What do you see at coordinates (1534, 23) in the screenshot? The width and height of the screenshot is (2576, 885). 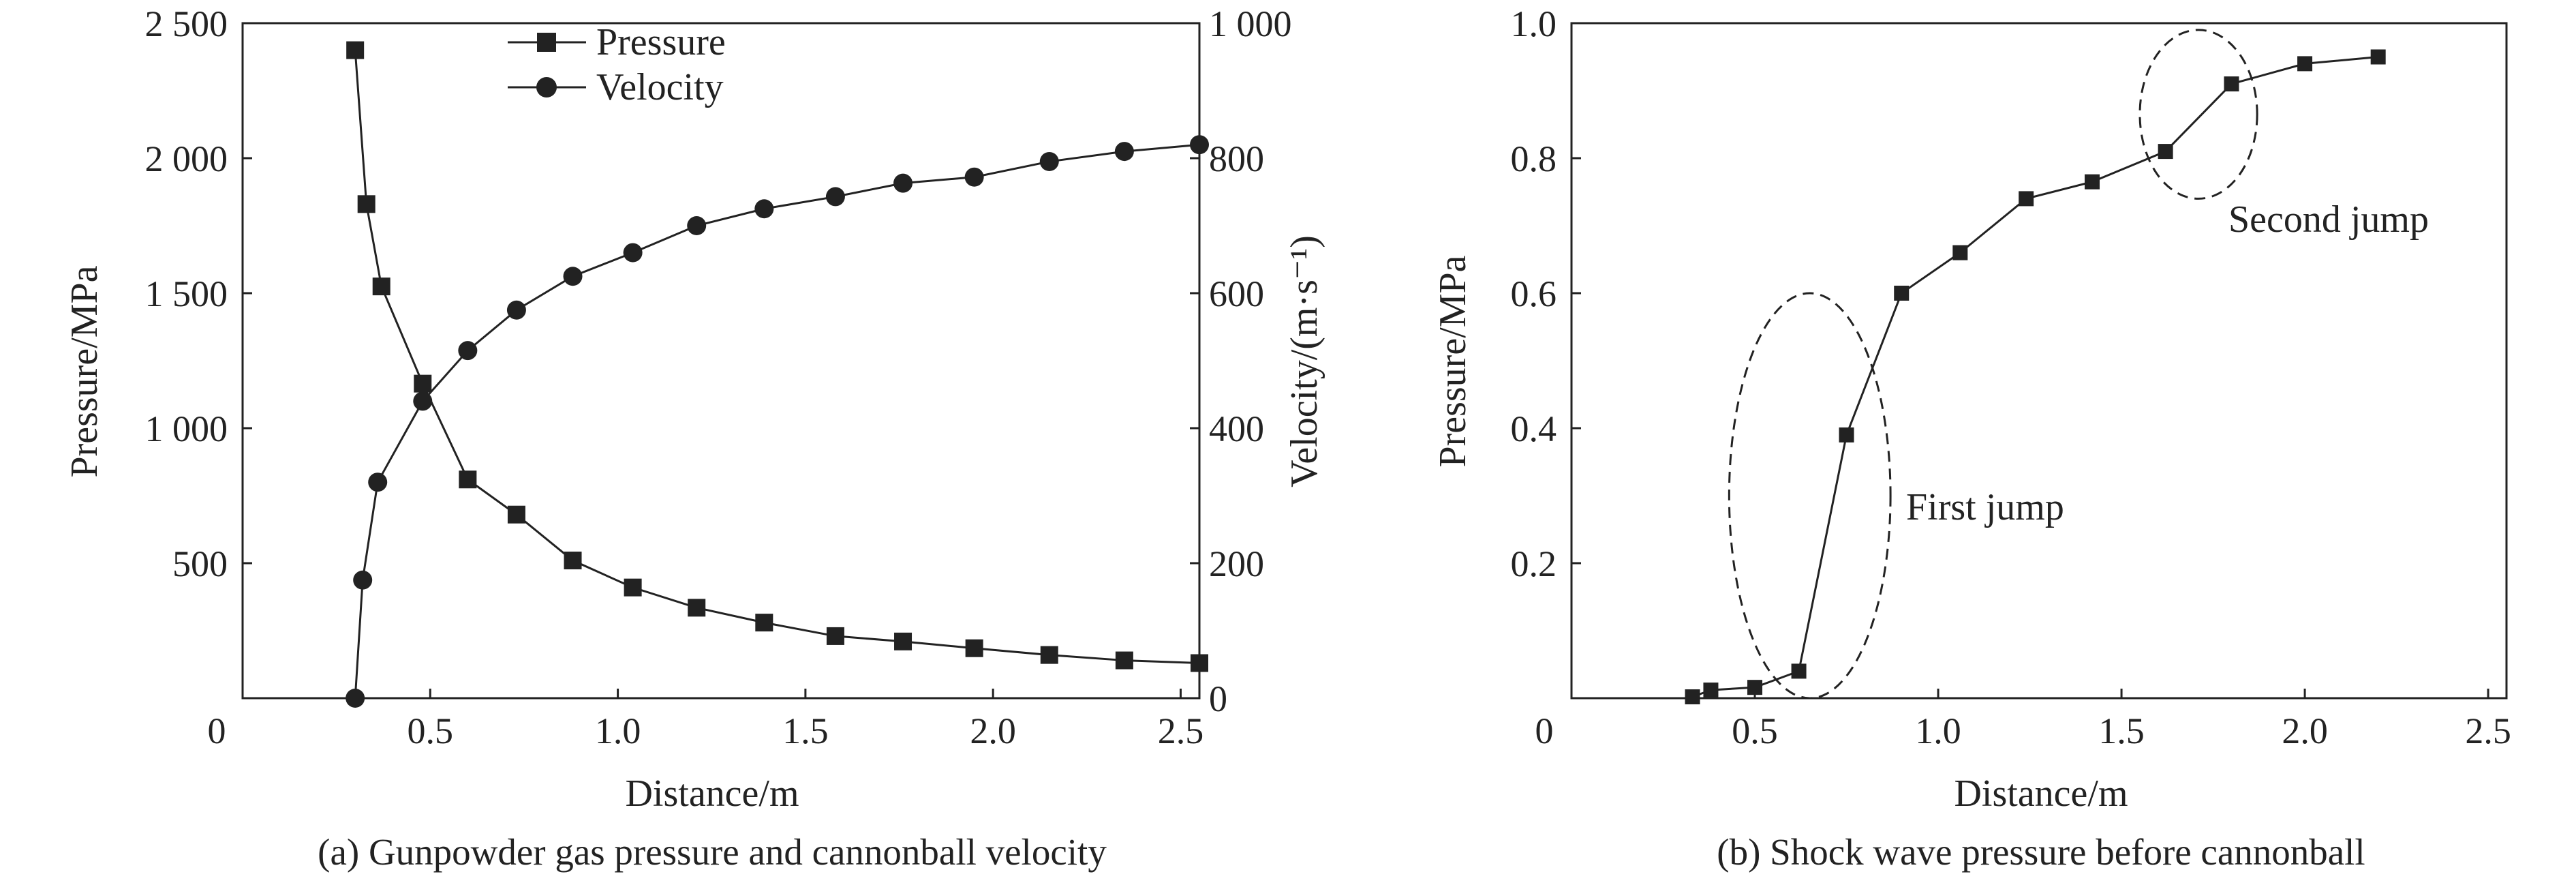 I see `chart-b-y-tick-label: 1.0` at bounding box center [1534, 23].